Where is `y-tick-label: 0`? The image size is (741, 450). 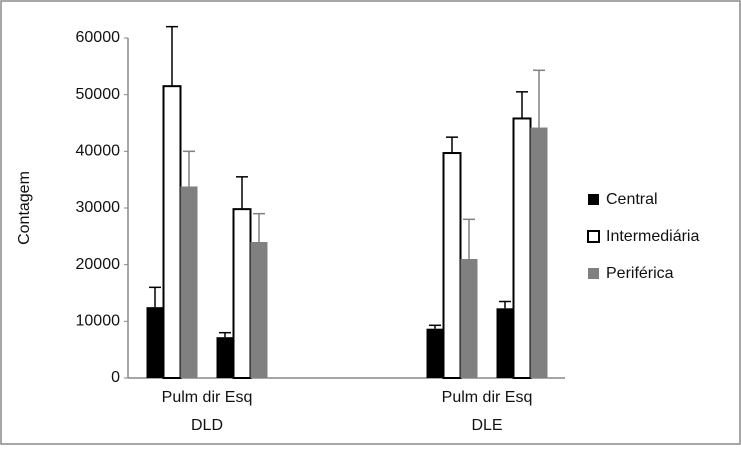 y-tick-label: 0 is located at coordinates (115, 377).